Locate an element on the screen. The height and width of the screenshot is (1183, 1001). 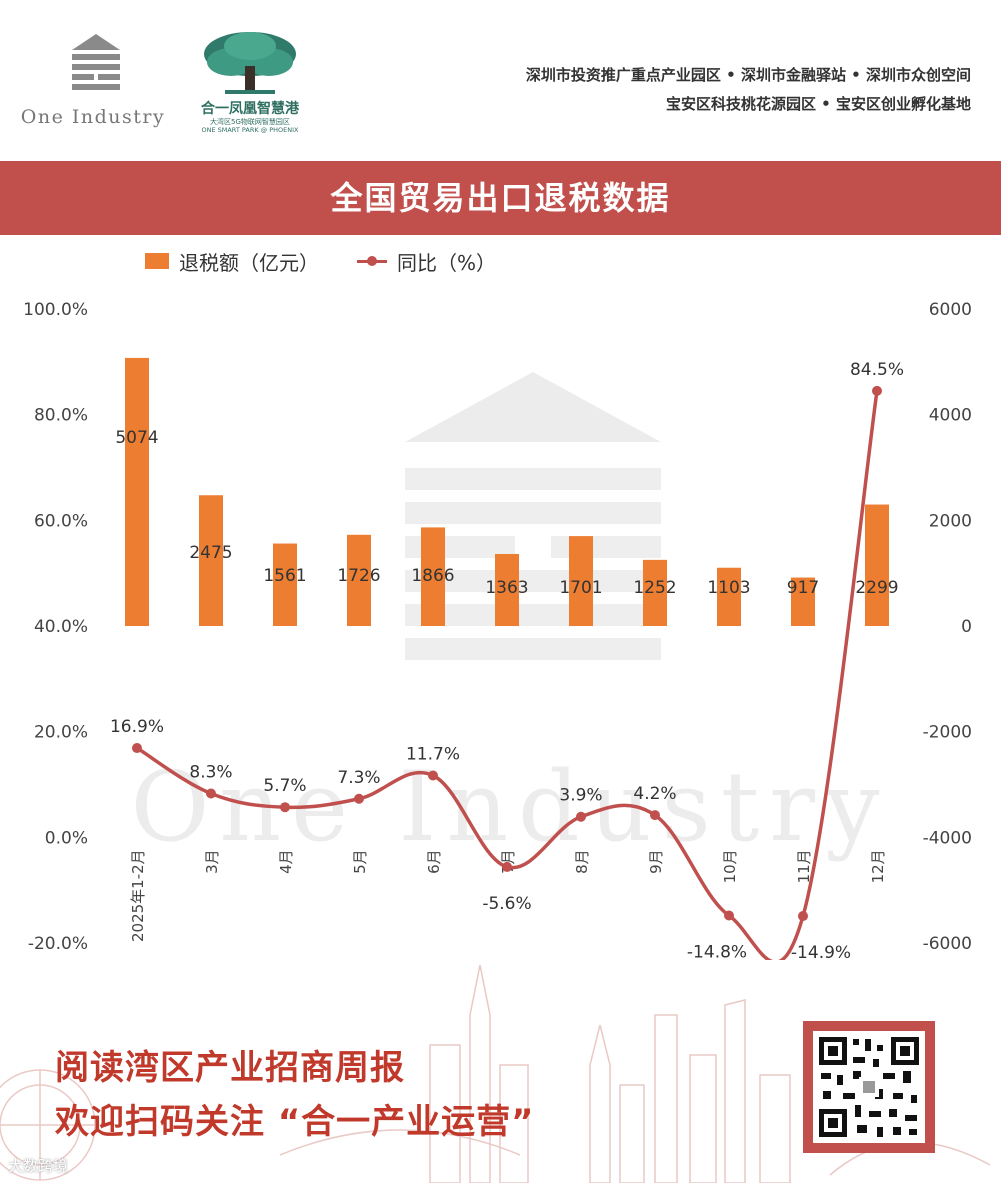
right-tick-label: 6000 is located at coordinates (950, 310).